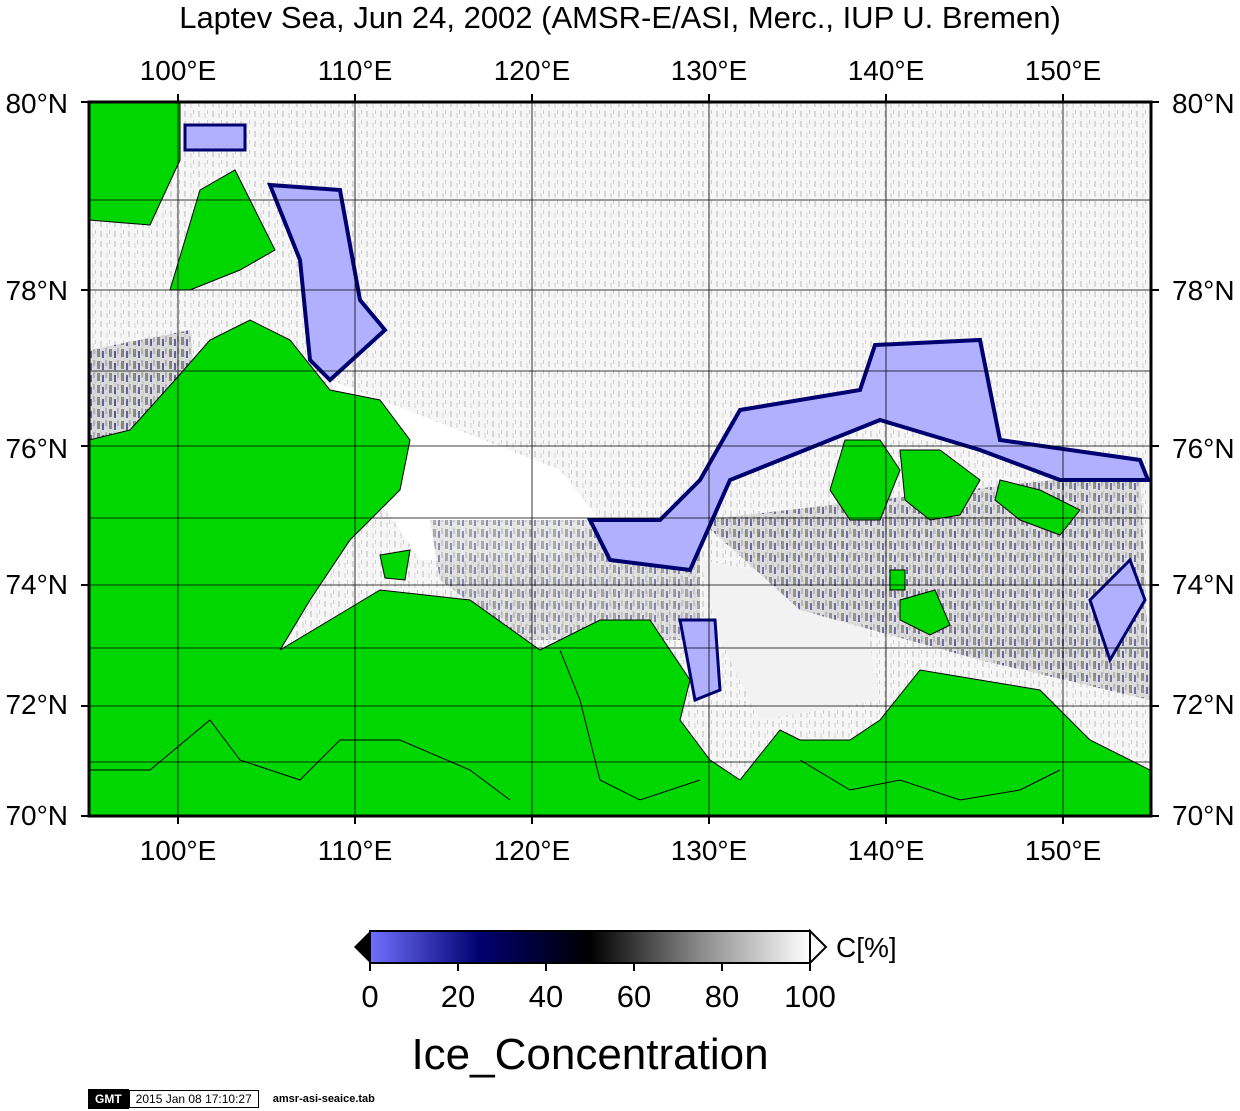  What do you see at coordinates (630, 725) in the screenshot?
I see `border-line-central` at bounding box center [630, 725].